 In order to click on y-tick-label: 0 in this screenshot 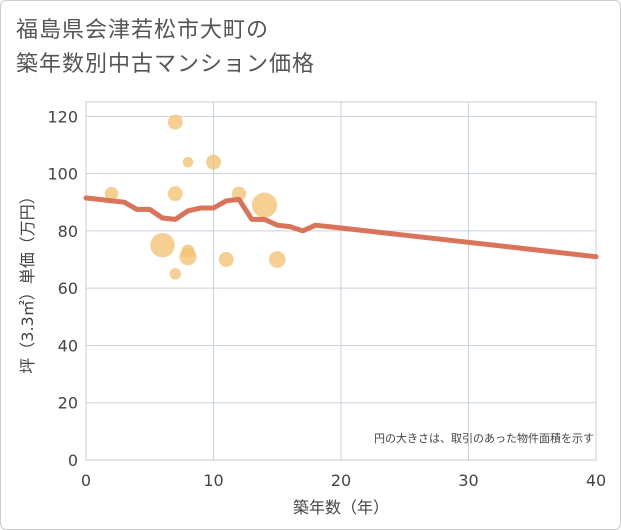, I will do `click(73, 460)`.